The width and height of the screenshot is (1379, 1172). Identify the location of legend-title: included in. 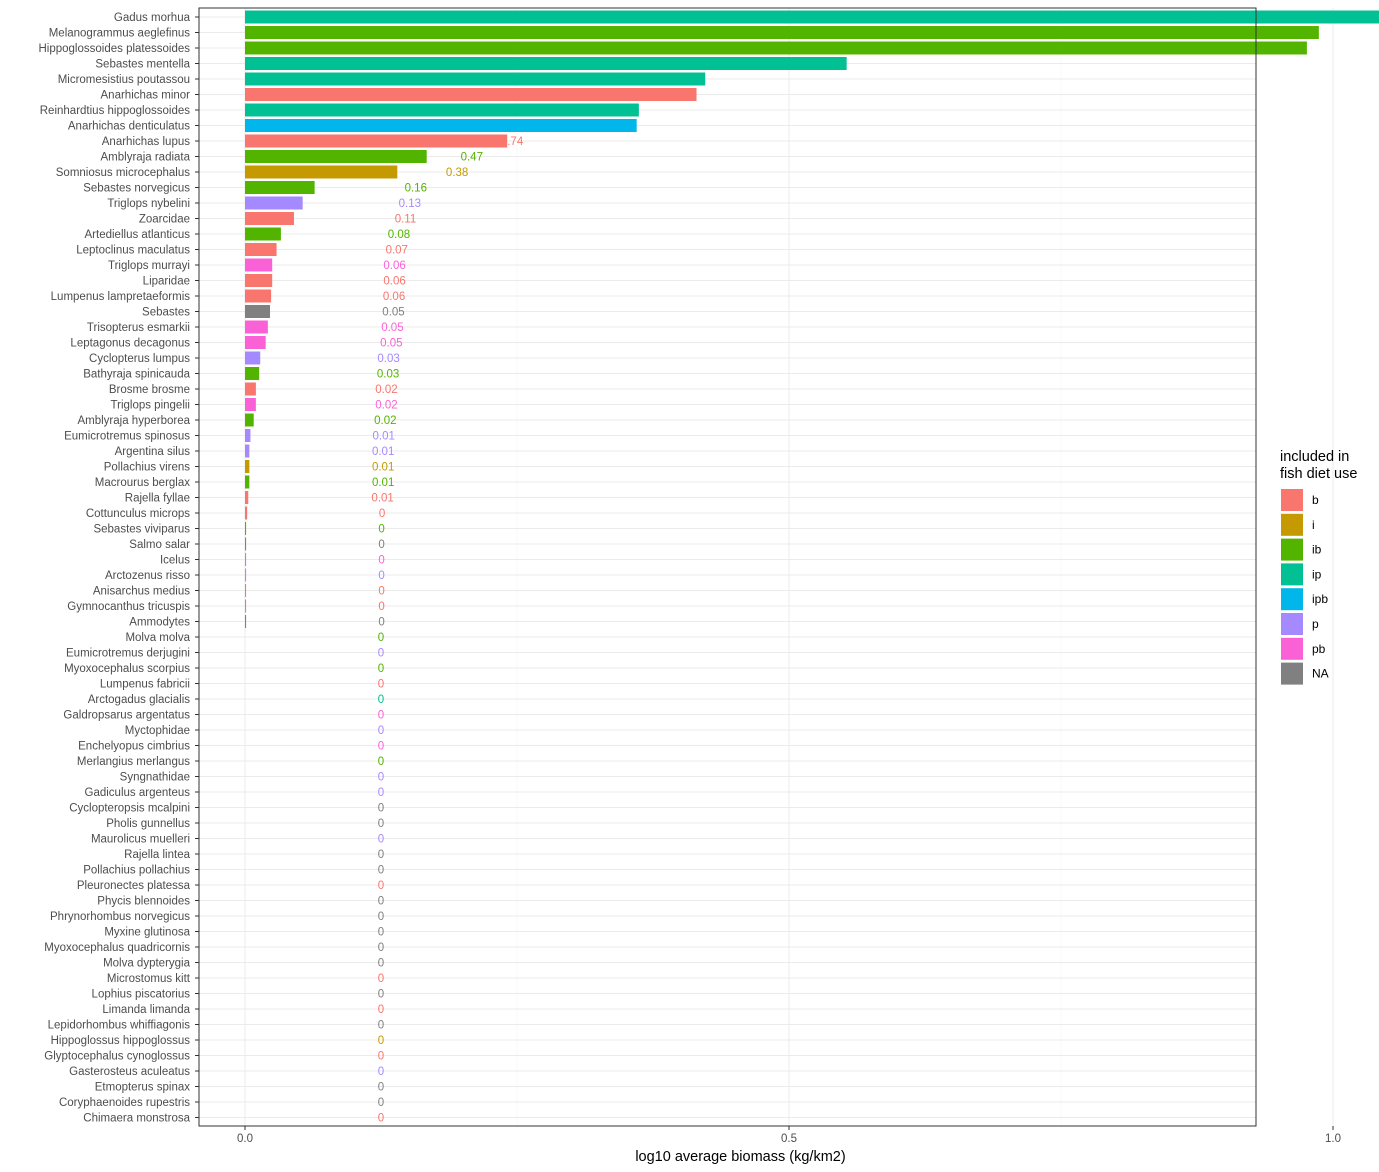
(1314, 457).